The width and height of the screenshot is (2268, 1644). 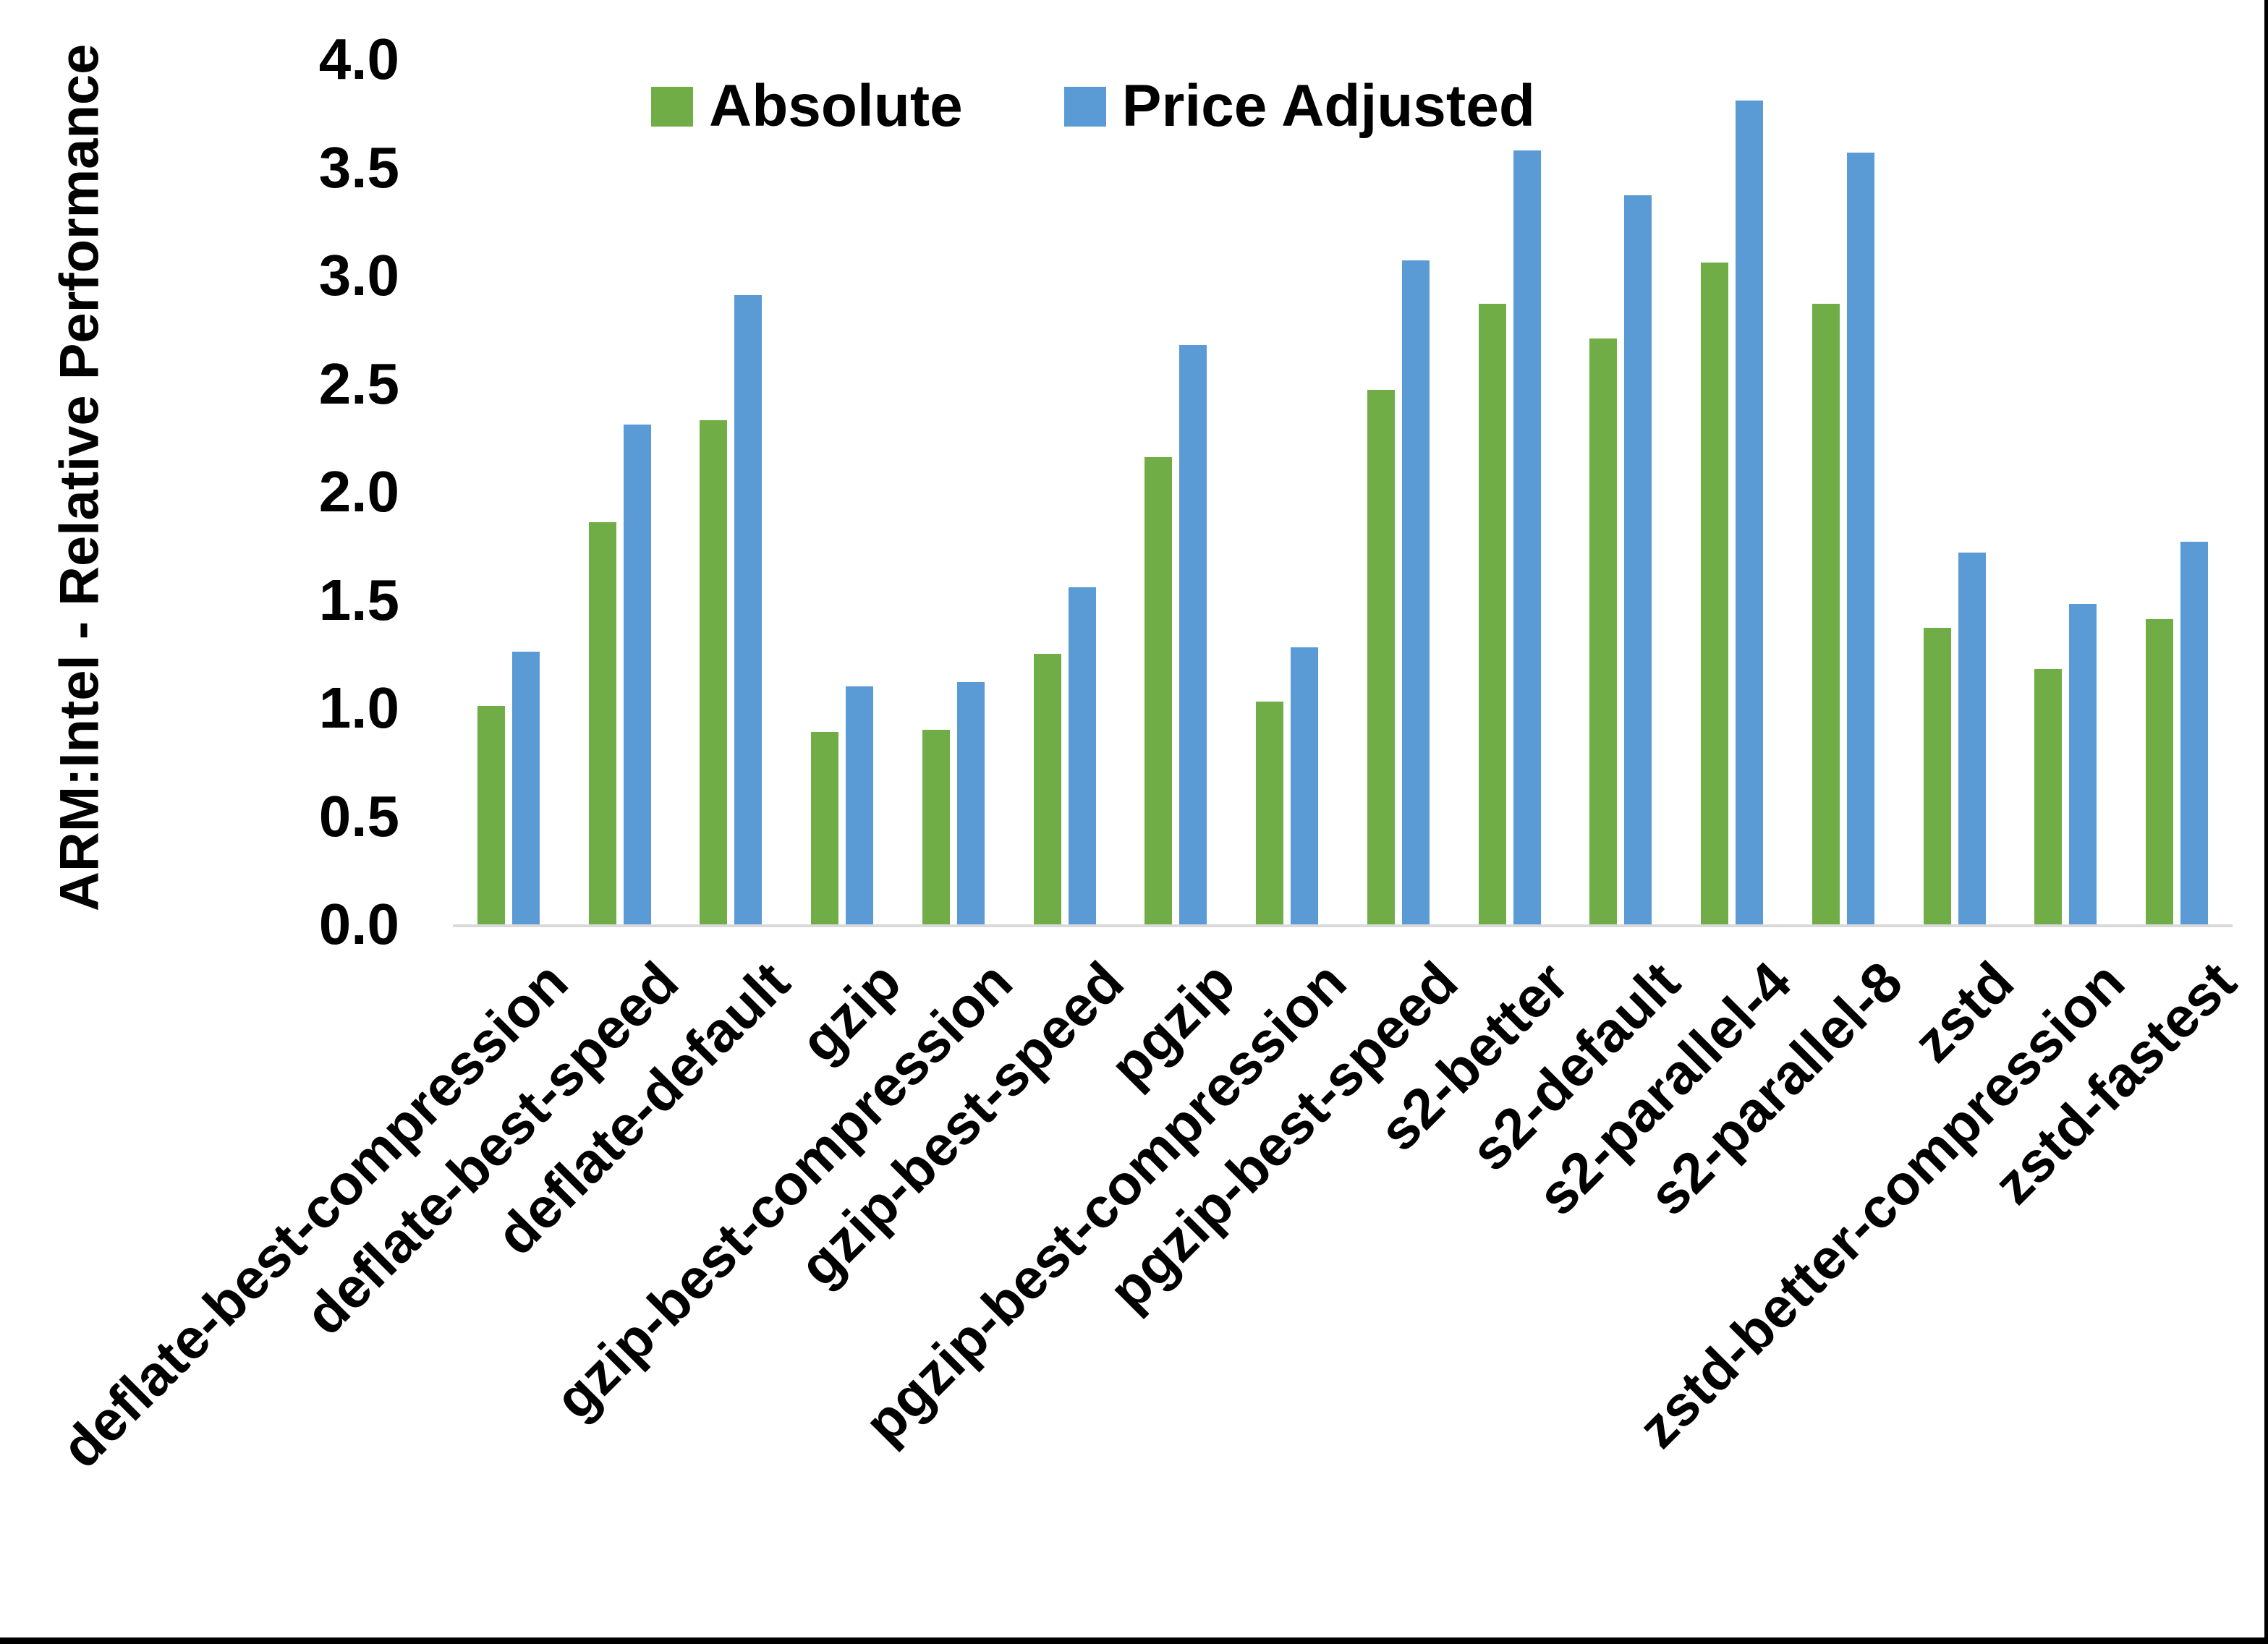 I want to click on y-axis-tick-label: 1.5, so click(x=358, y=599).